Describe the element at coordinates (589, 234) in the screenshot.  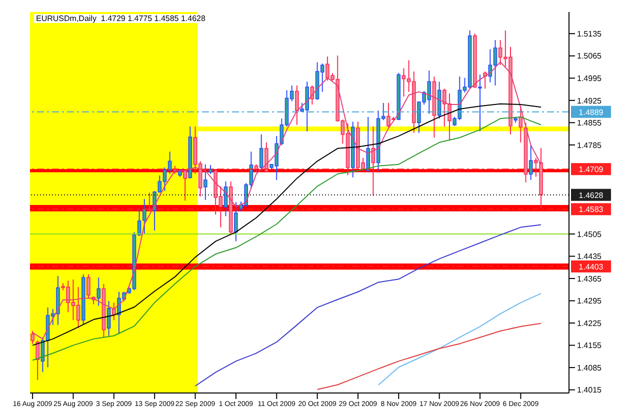
I see `y-tick-label: 1.4505` at that location.